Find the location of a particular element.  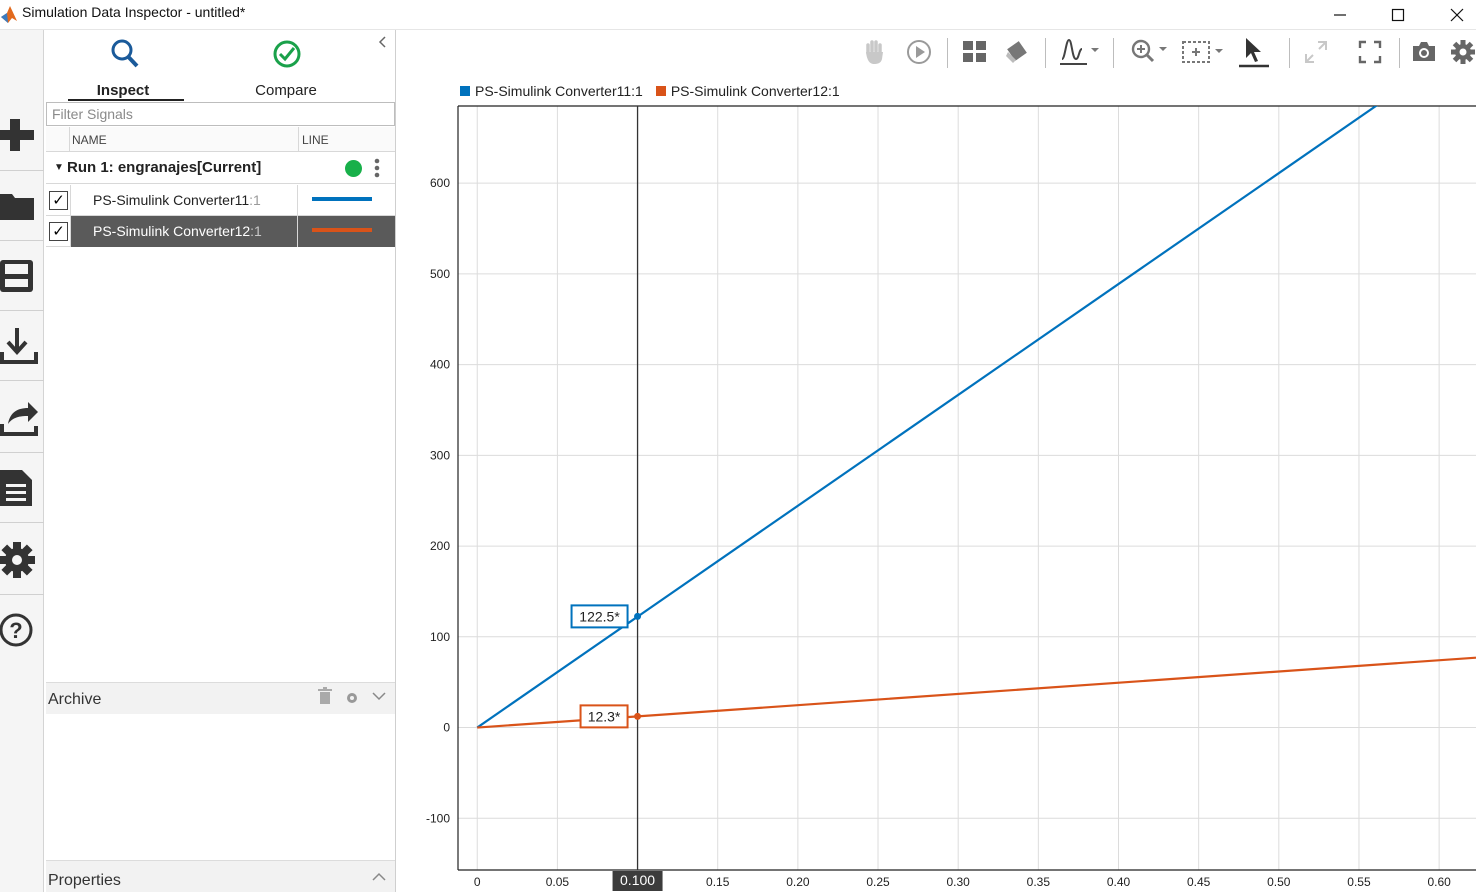

y-tick-label: -100 is located at coordinates (438, 818).